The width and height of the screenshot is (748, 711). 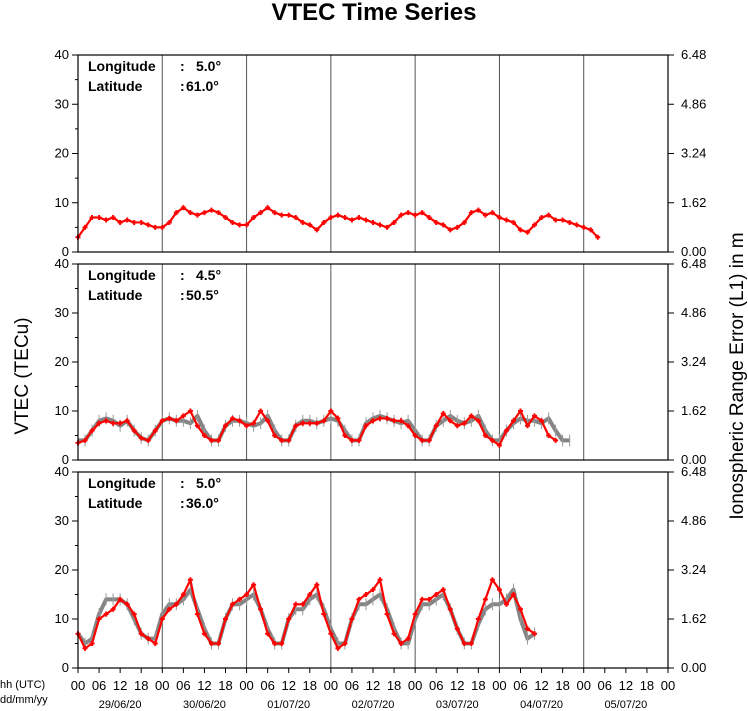 What do you see at coordinates (62, 471) in the screenshot?
I see `left-tick-label: 40` at bounding box center [62, 471].